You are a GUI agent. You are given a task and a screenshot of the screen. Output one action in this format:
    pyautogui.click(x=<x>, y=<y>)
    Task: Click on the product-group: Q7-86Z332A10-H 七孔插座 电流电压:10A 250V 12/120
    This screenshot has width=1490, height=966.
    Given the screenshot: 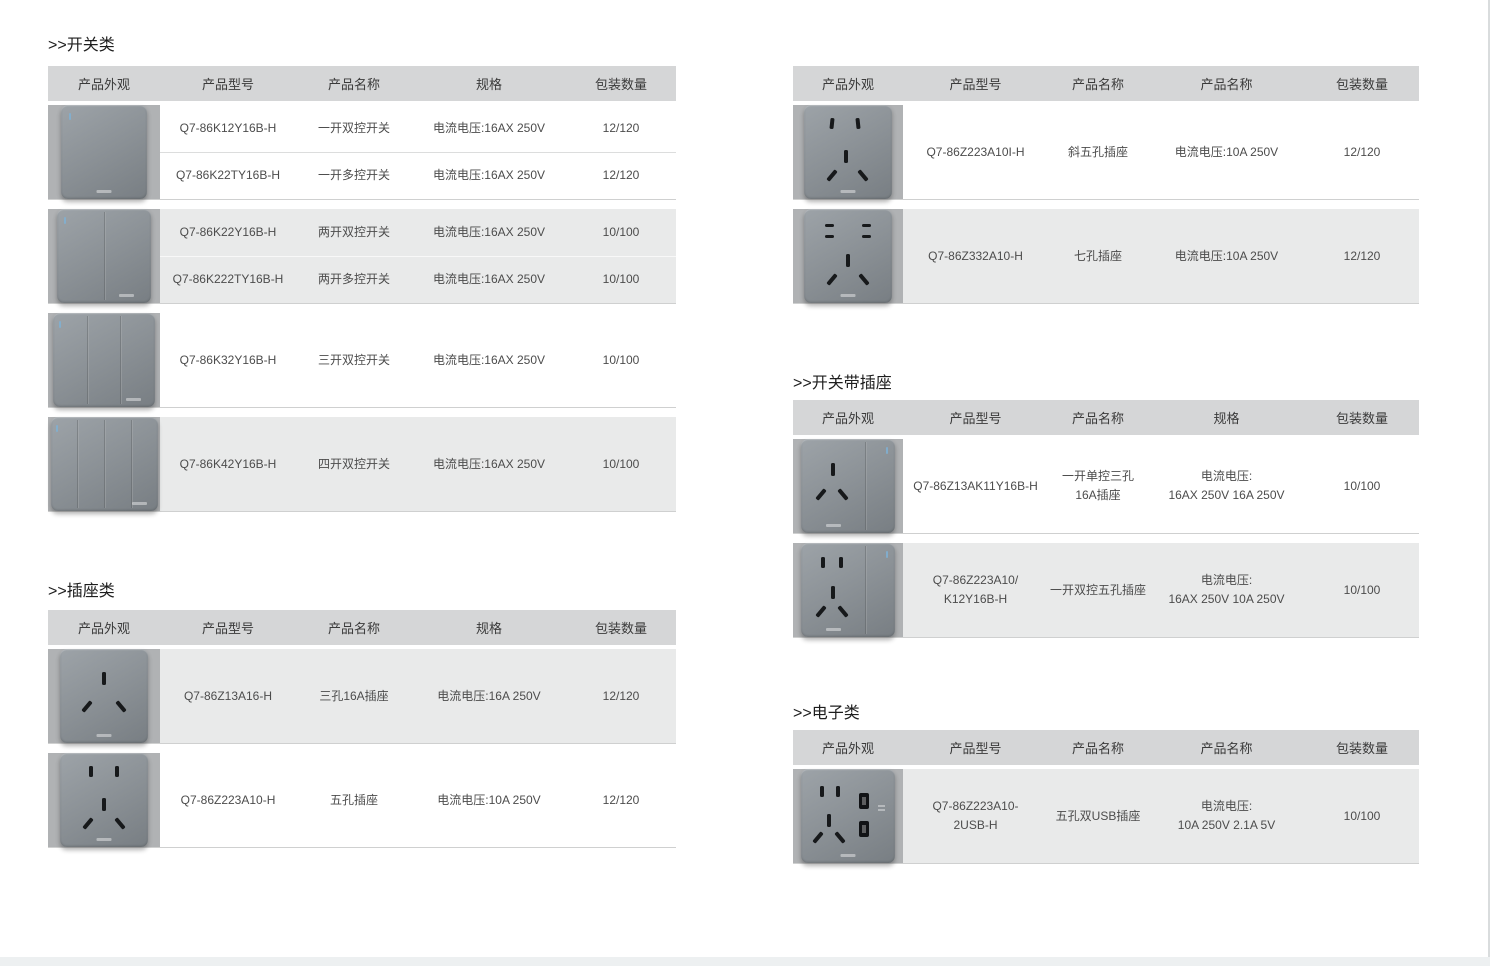 What is the action you would take?
    pyautogui.click(x=1106, y=256)
    